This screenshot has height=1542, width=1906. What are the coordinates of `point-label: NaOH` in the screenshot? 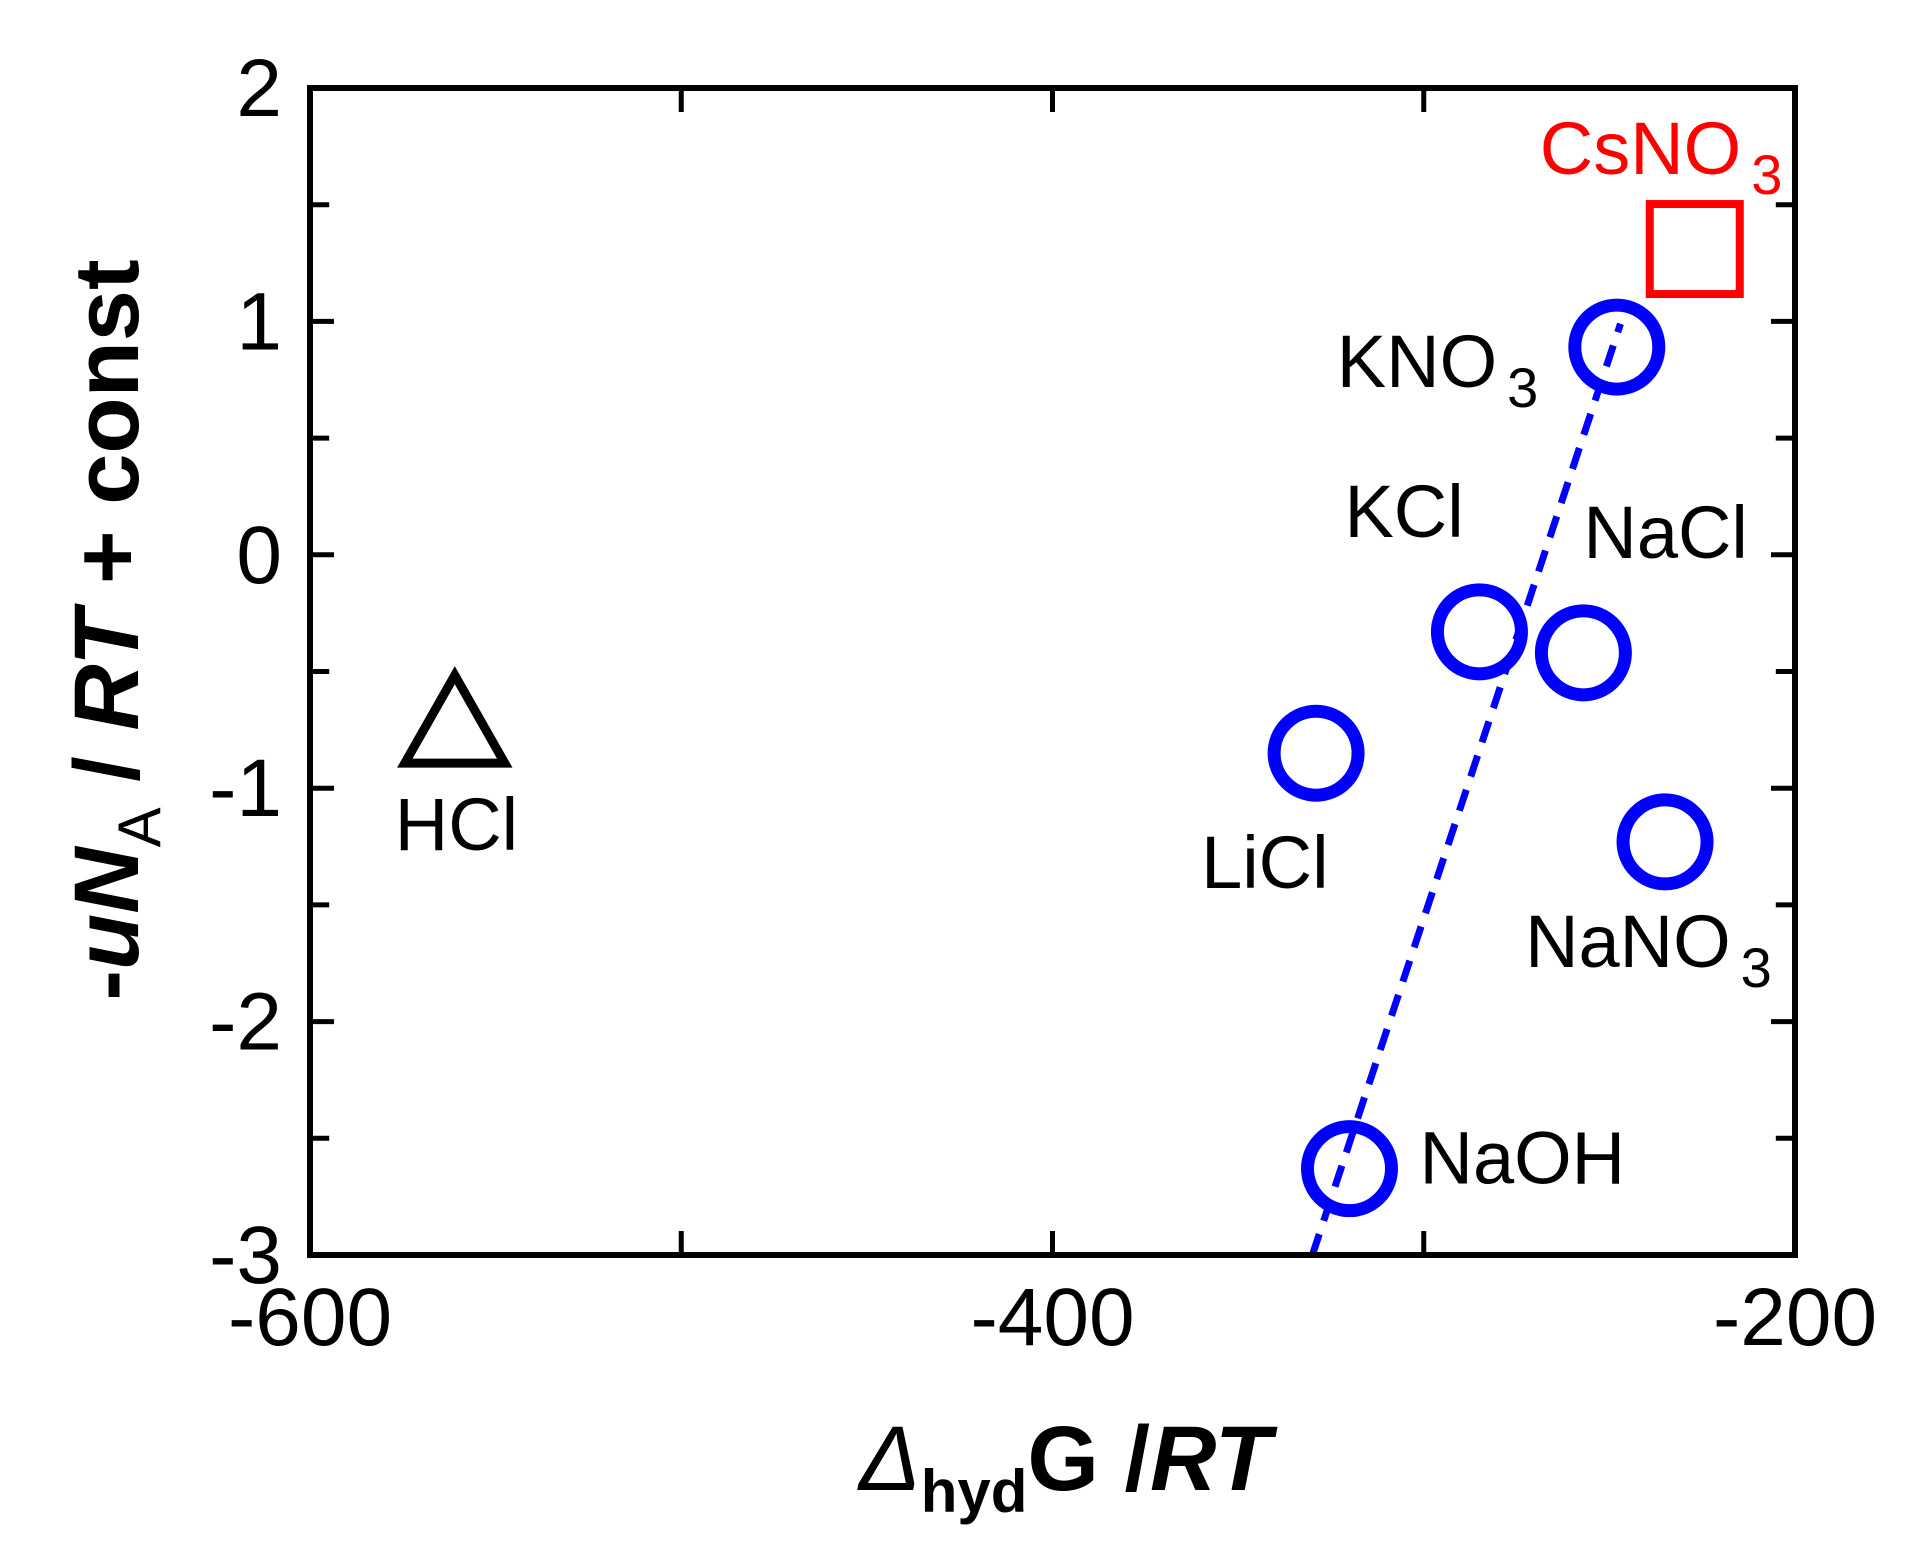 It's located at (1523, 1158).